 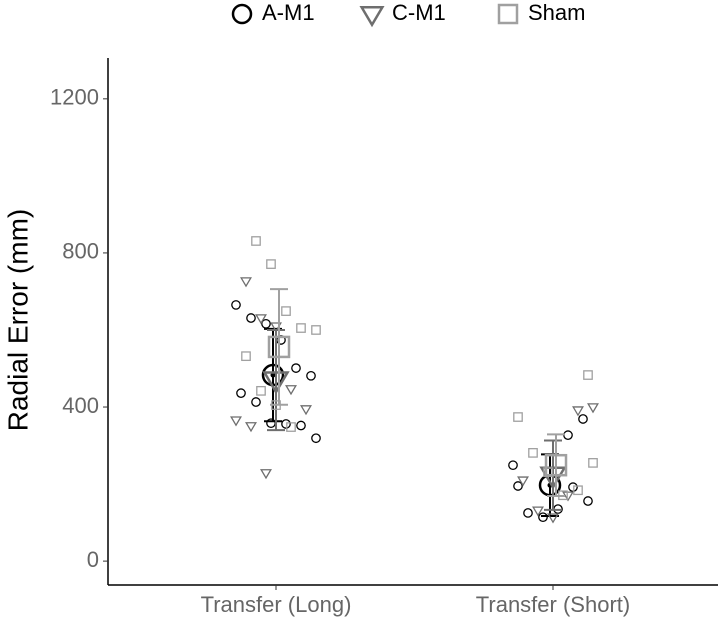 I want to click on y-axis-title: Radial Error (mm), so click(x=17, y=320).